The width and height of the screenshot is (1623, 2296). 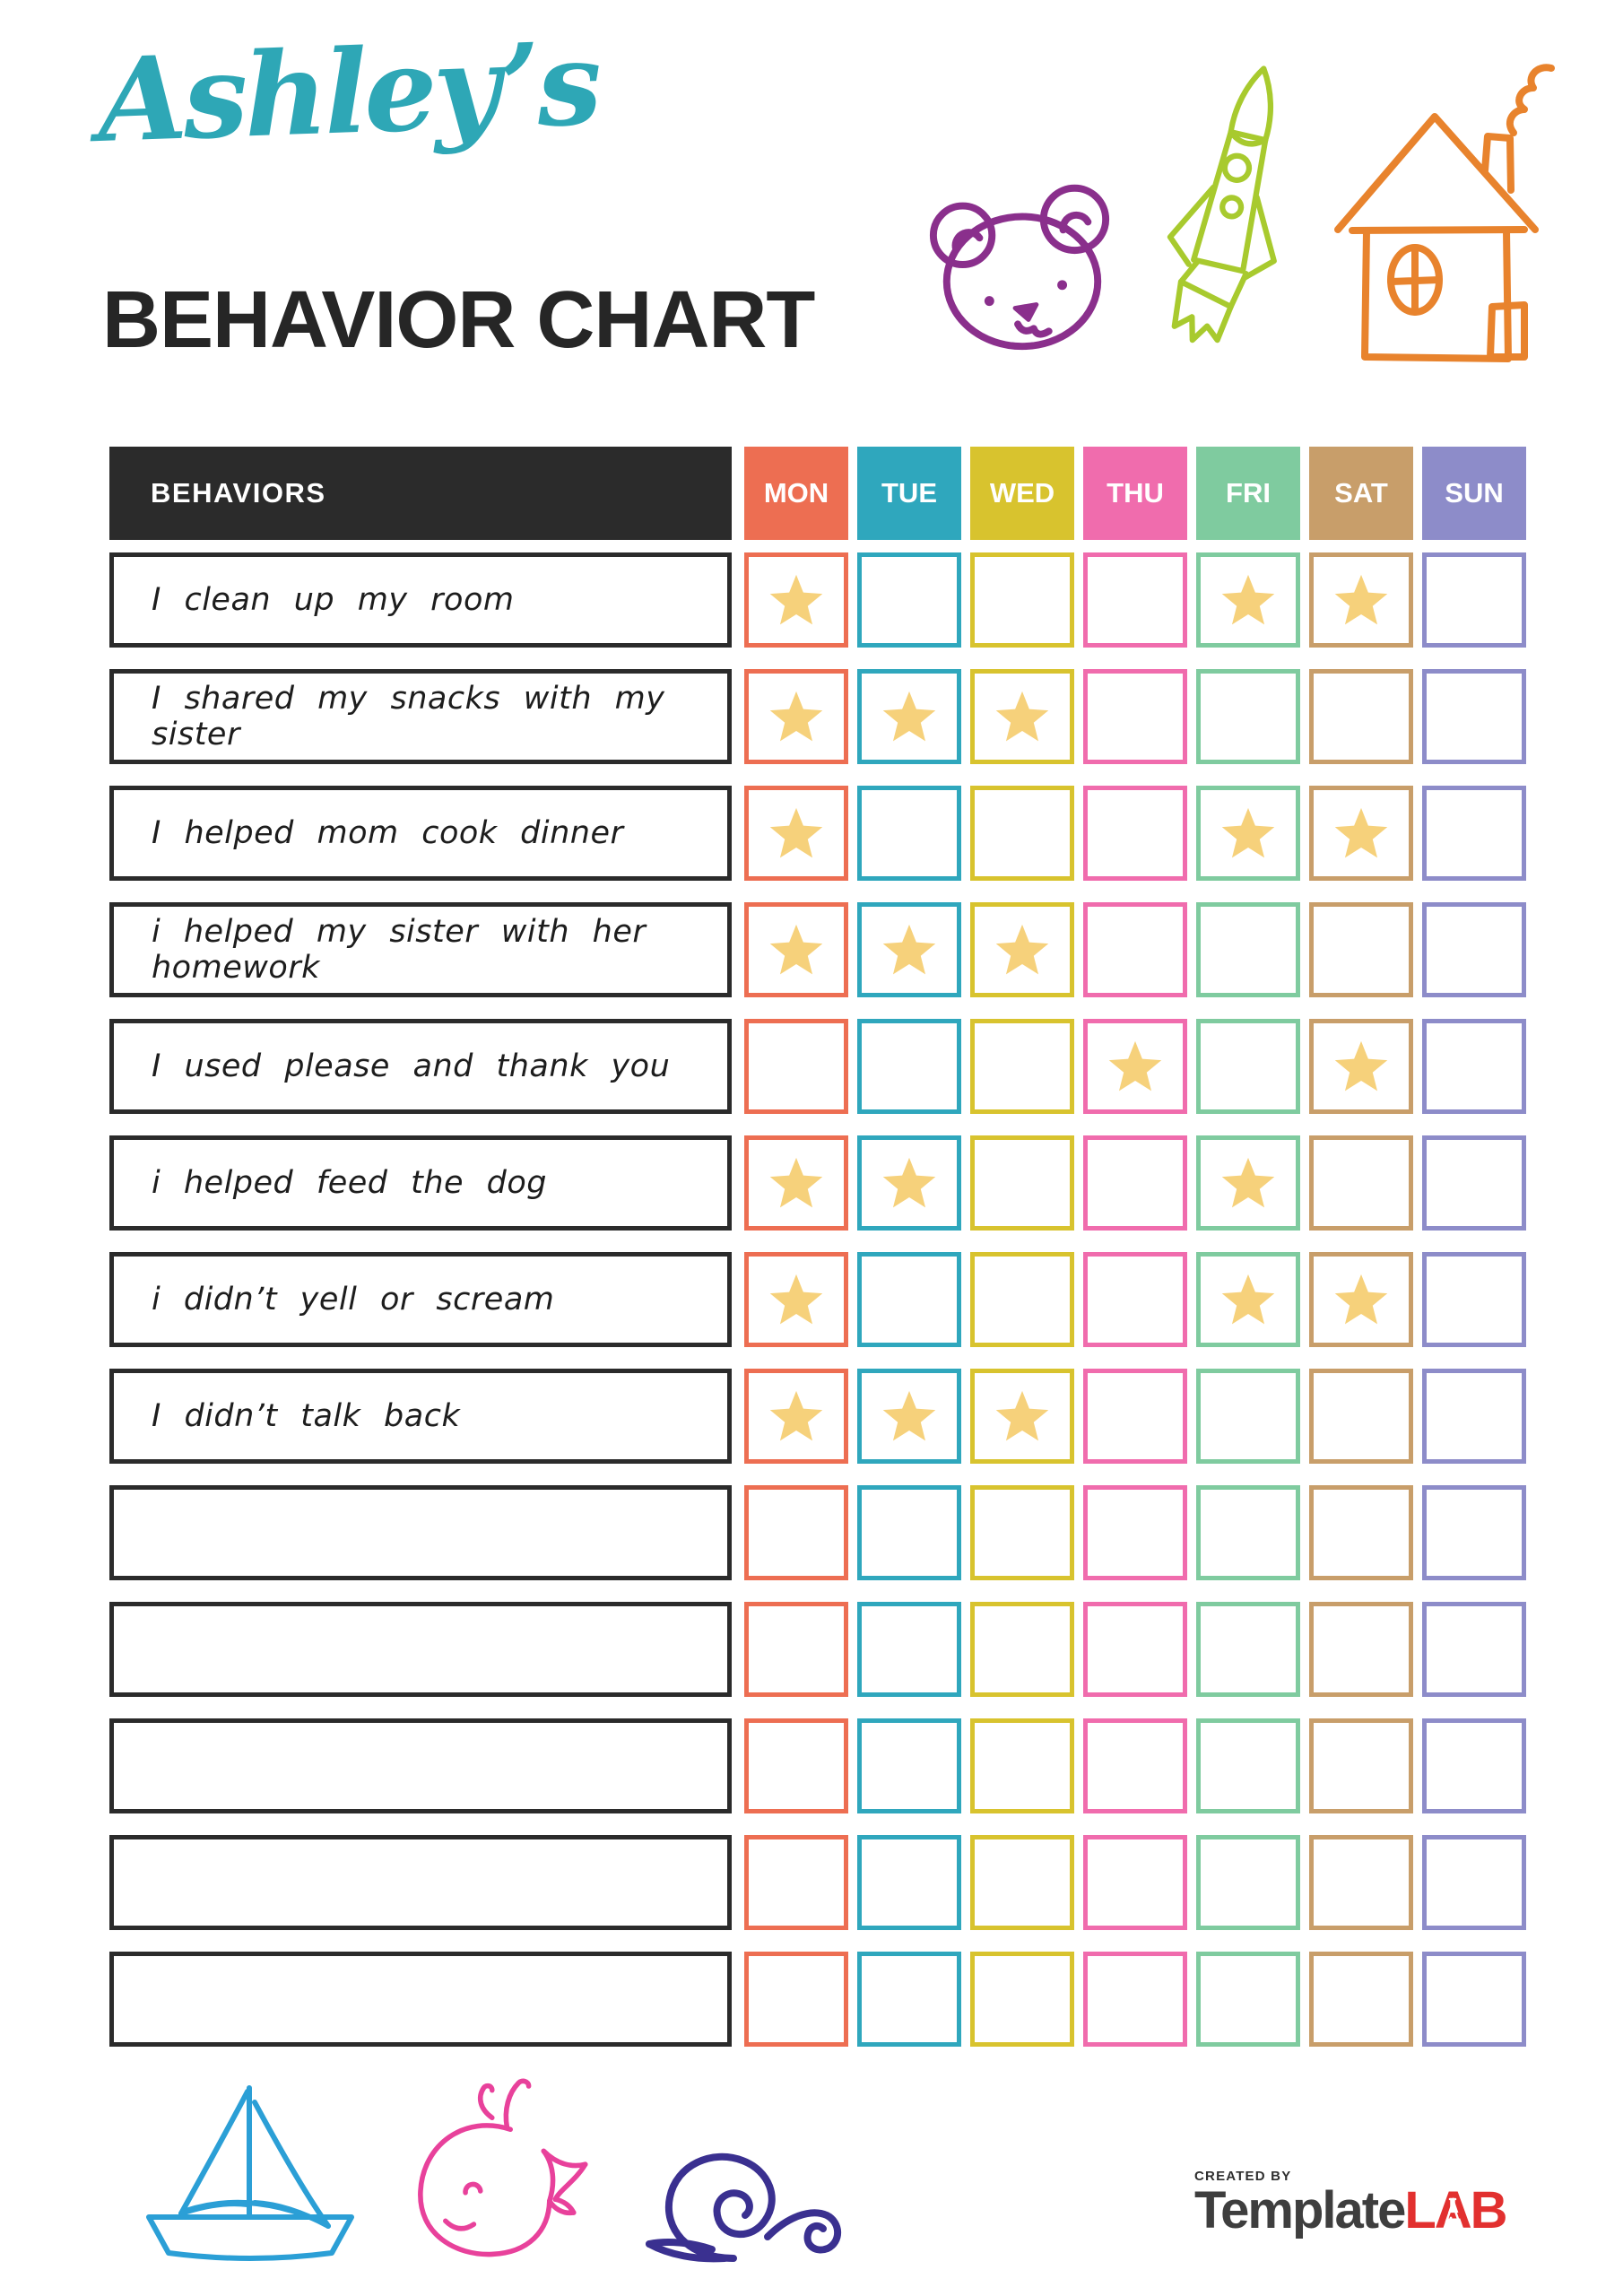 What do you see at coordinates (1243, 2176) in the screenshot?
I see `created-by-label: CREATED BY` at bounding box center [1243, 2176].